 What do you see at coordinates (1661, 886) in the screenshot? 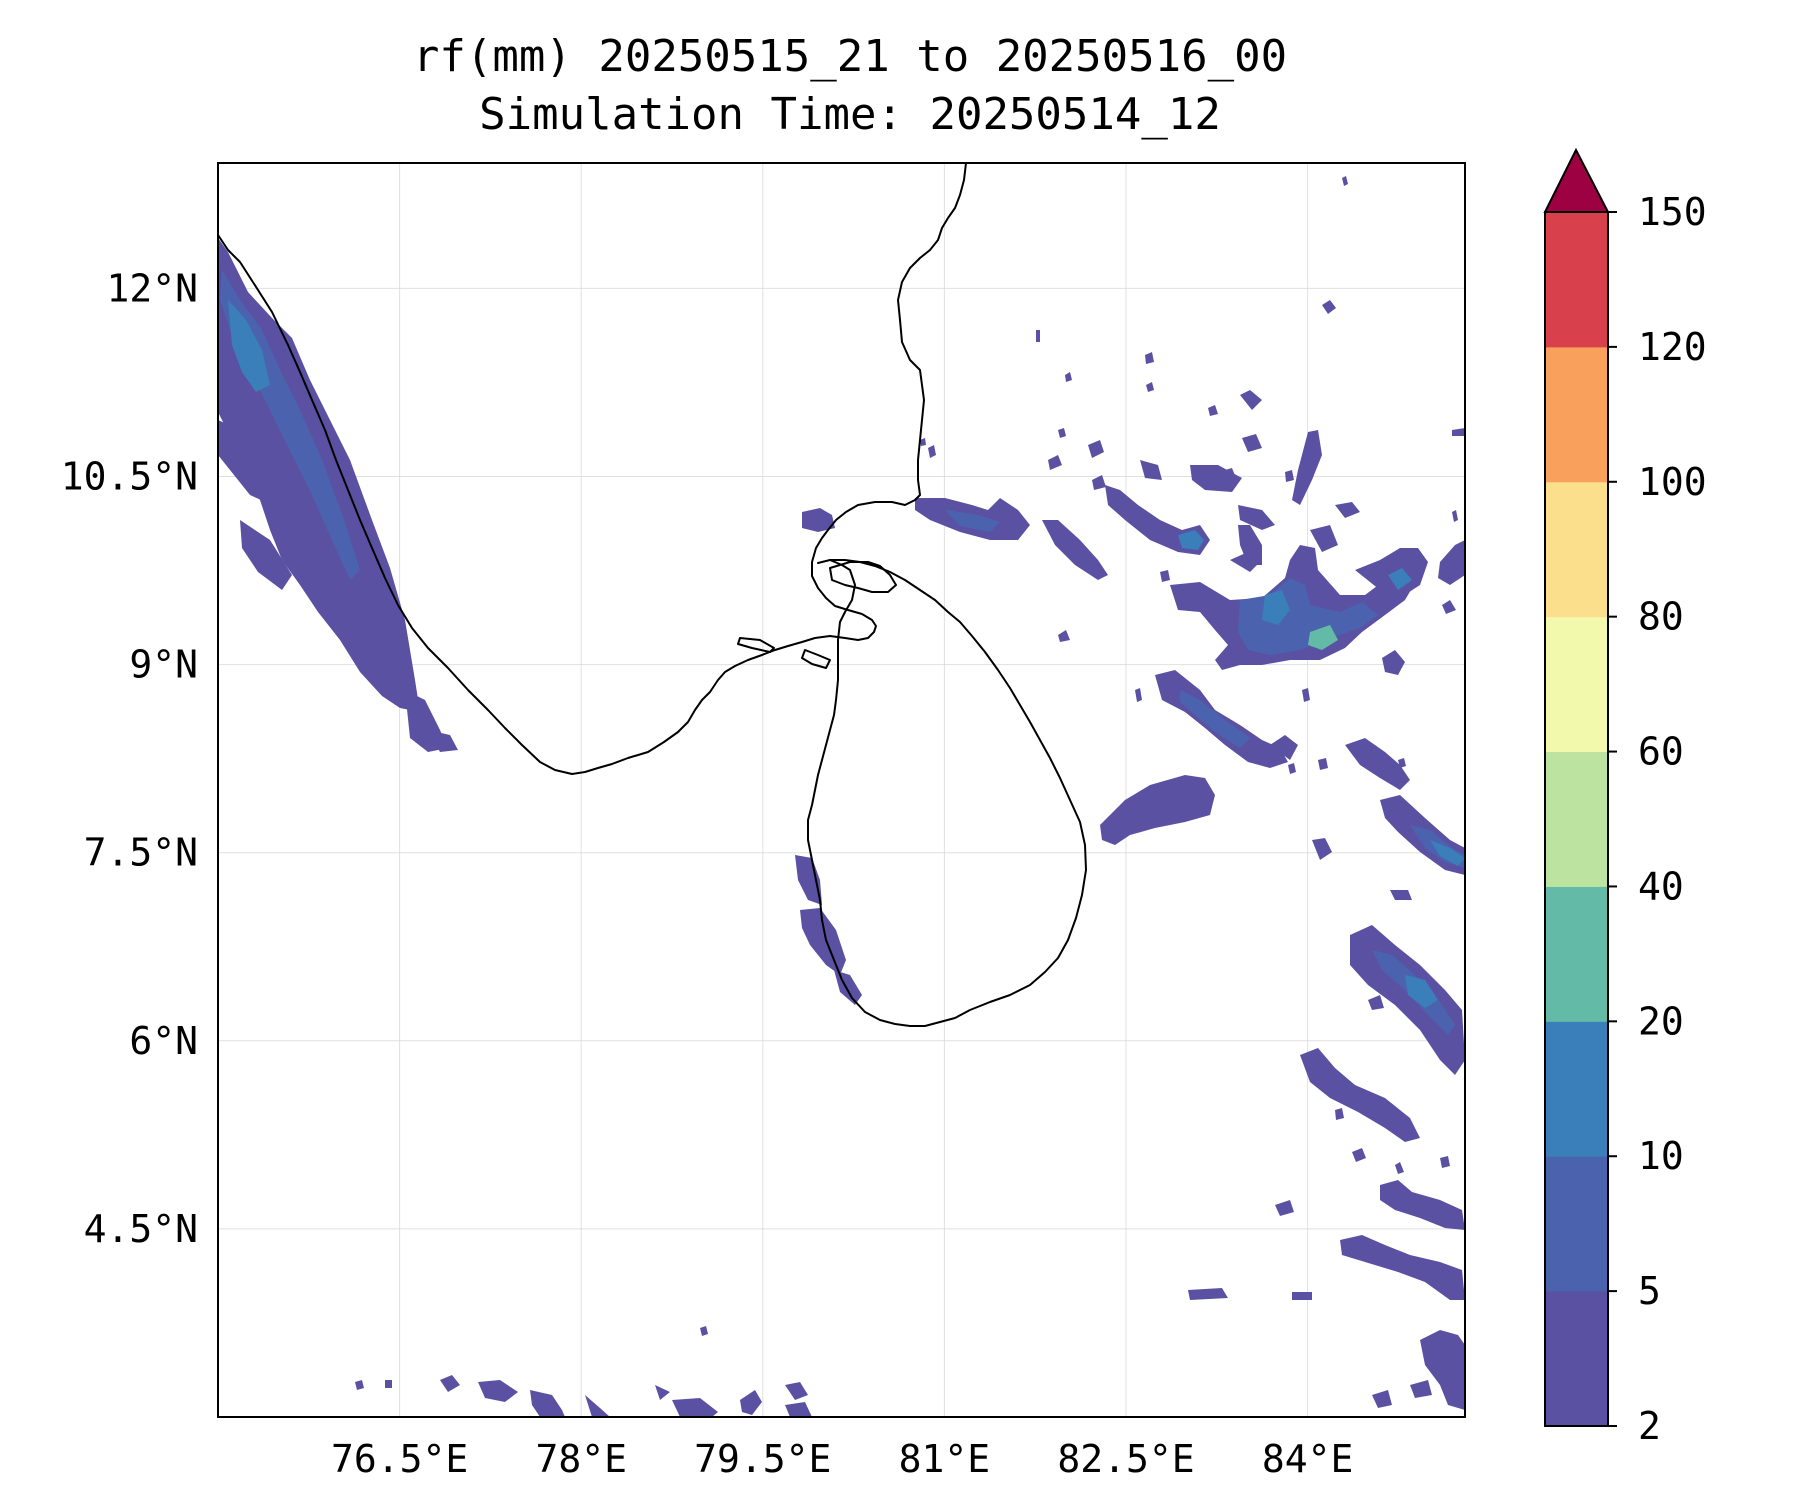
I see `colorbar-tick-label: 40` at bounding box center [1661, 886].